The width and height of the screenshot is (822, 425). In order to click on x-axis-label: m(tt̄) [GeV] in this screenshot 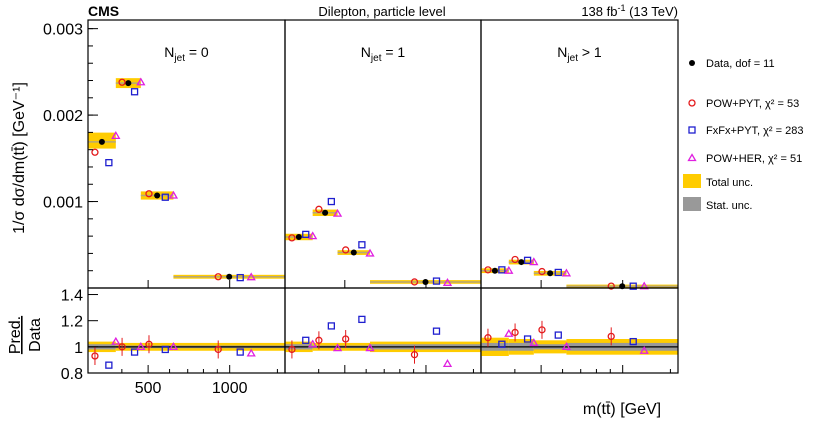, I will do `click(622, 409)`.